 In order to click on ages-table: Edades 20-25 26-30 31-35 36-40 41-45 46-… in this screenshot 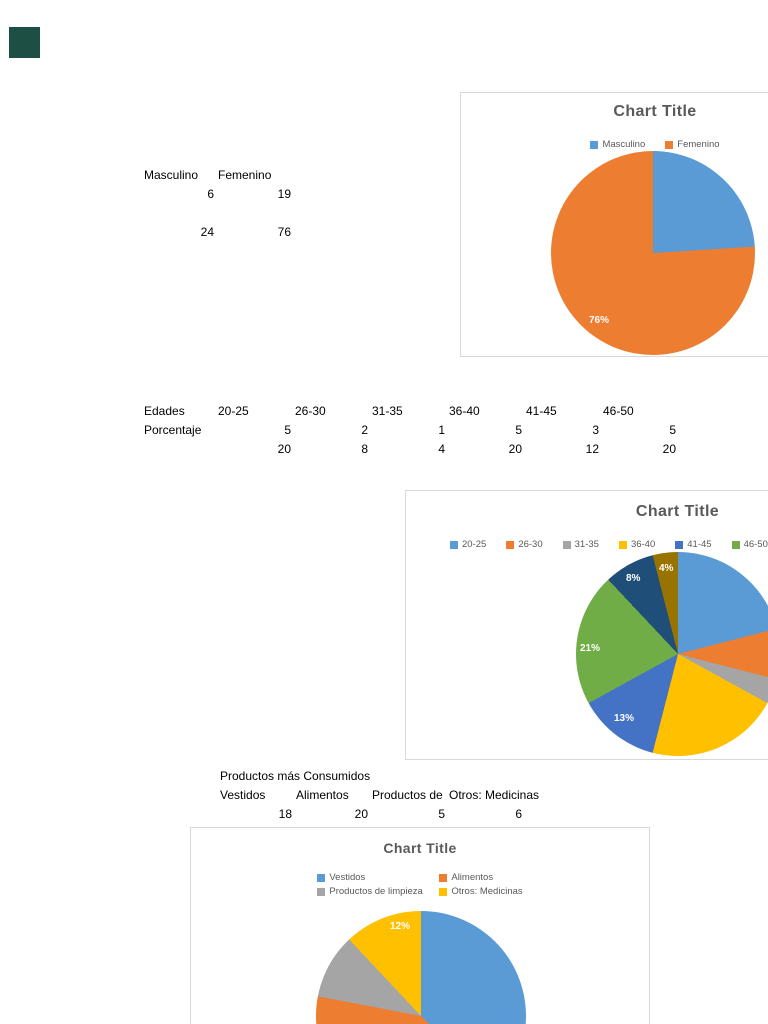, I will do `click(412, 430)`.